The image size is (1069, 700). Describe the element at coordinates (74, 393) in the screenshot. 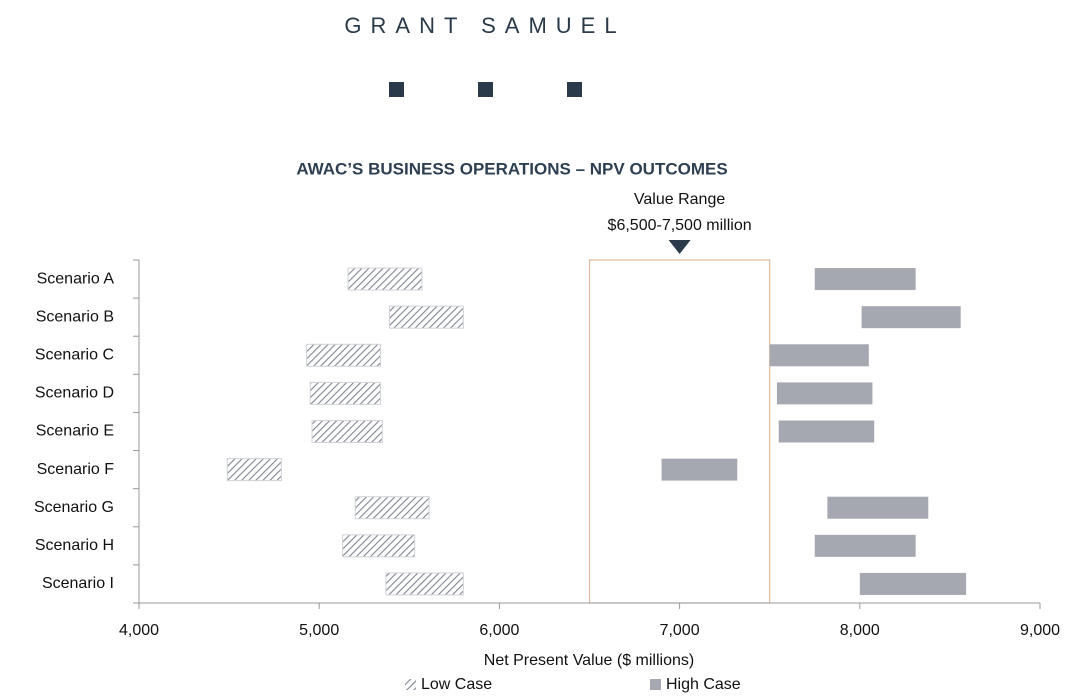

I see `category-label: Scenario D` at that location.